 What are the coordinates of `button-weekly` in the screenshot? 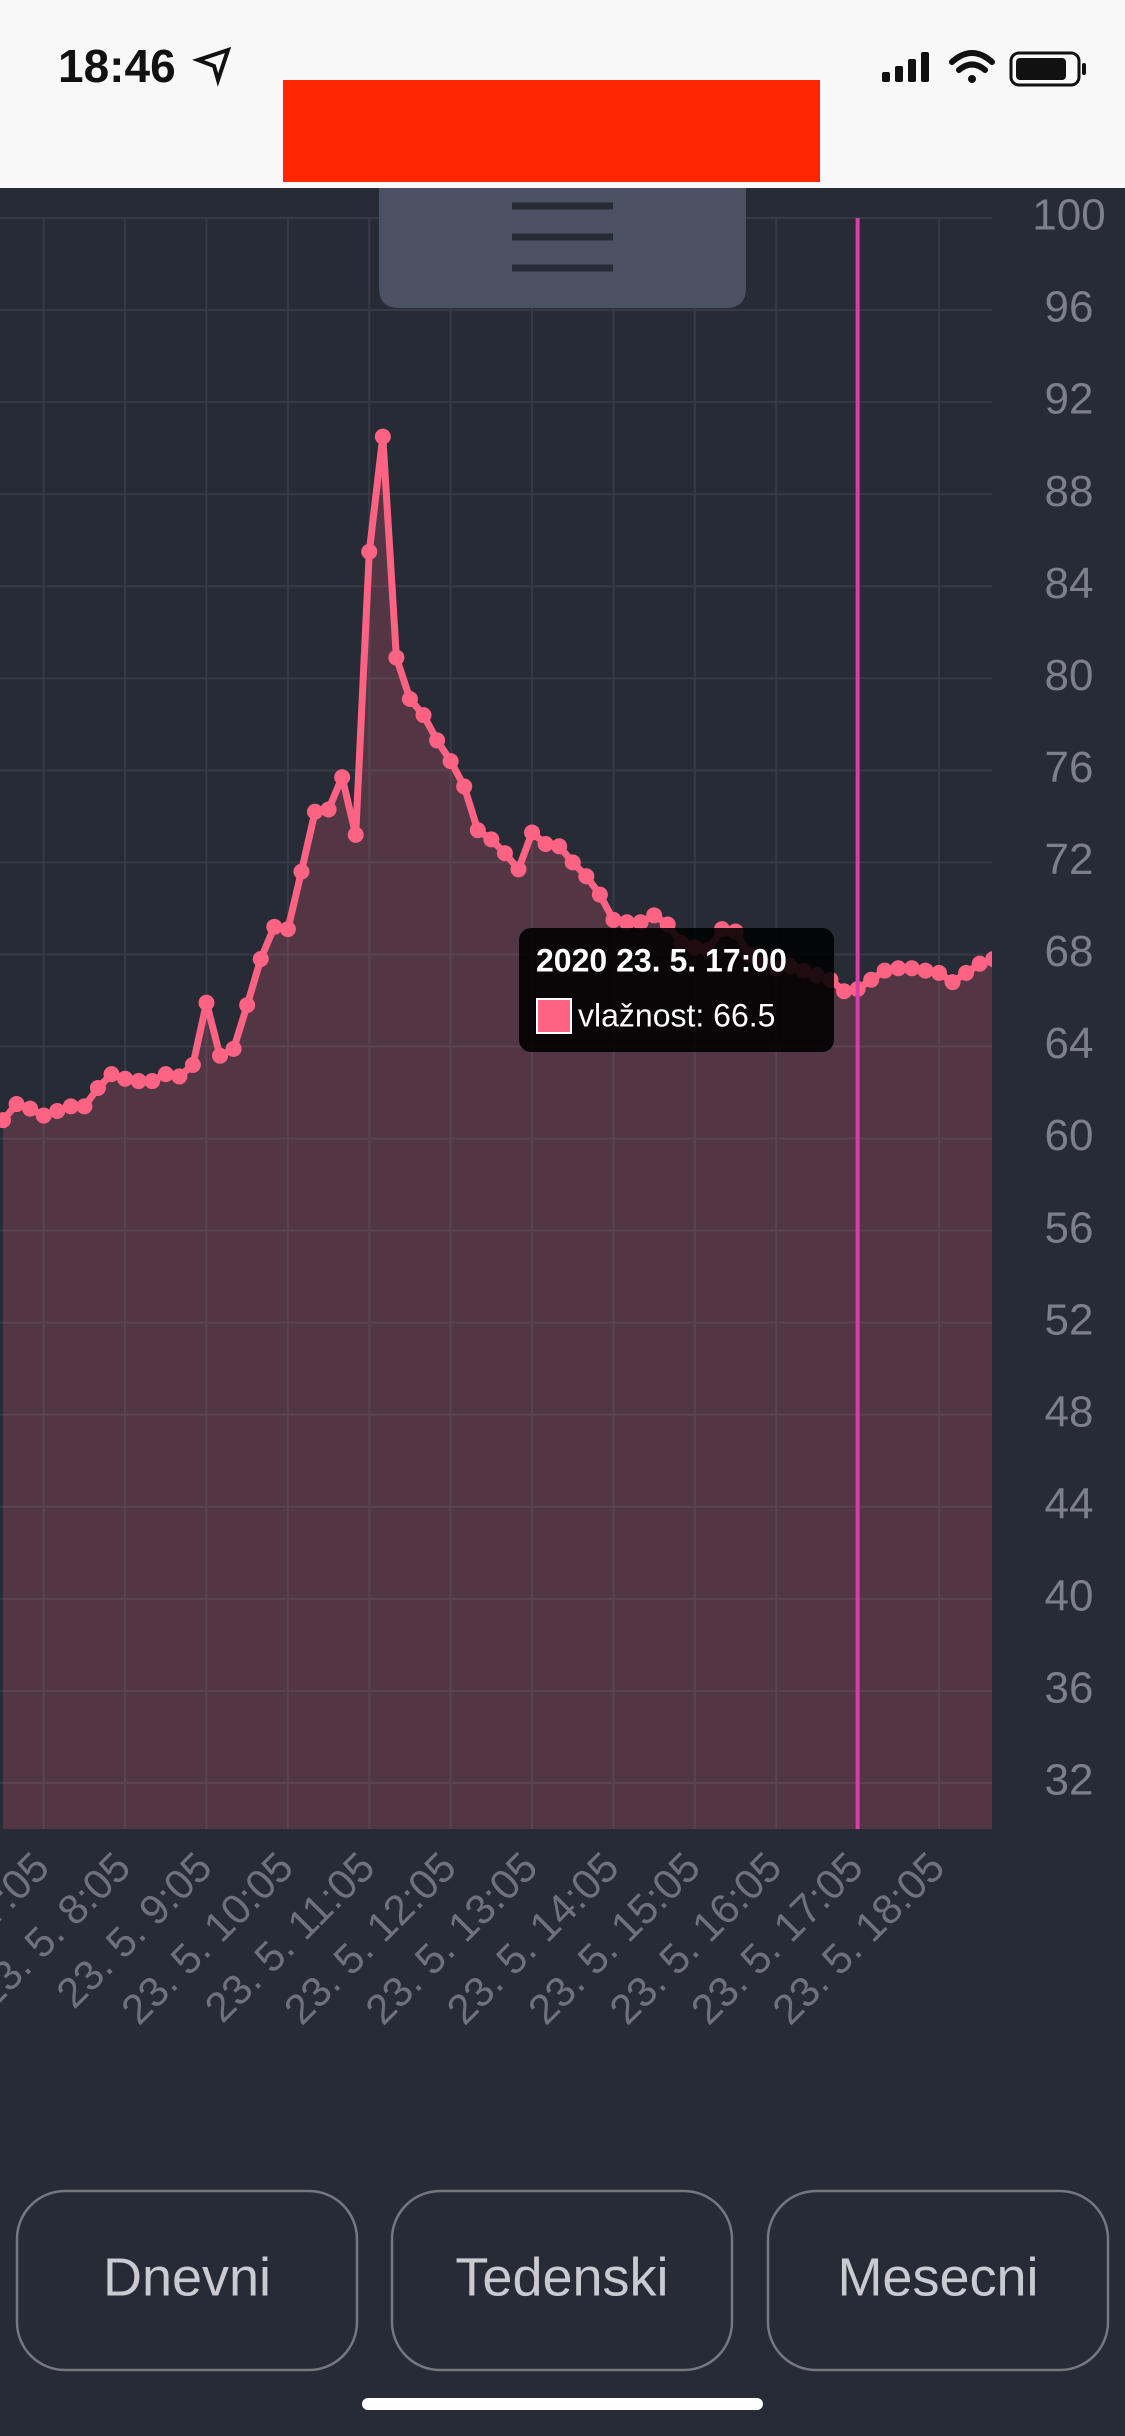 It's located at (562, 2280).